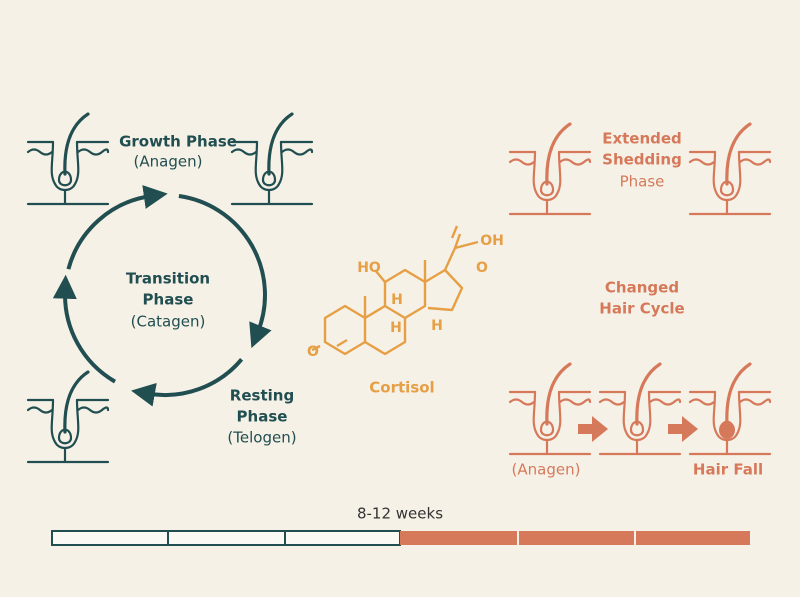  I want to click on timeline, so click(400, 538).